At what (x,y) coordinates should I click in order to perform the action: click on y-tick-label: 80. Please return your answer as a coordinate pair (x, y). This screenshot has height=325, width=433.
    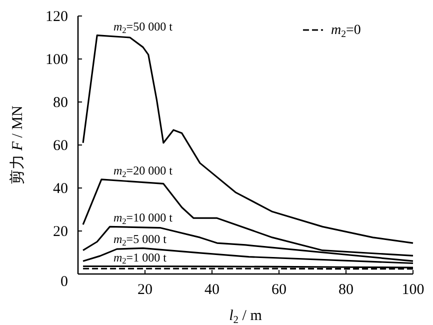
    Looking at the image, I should click on (60, 103).